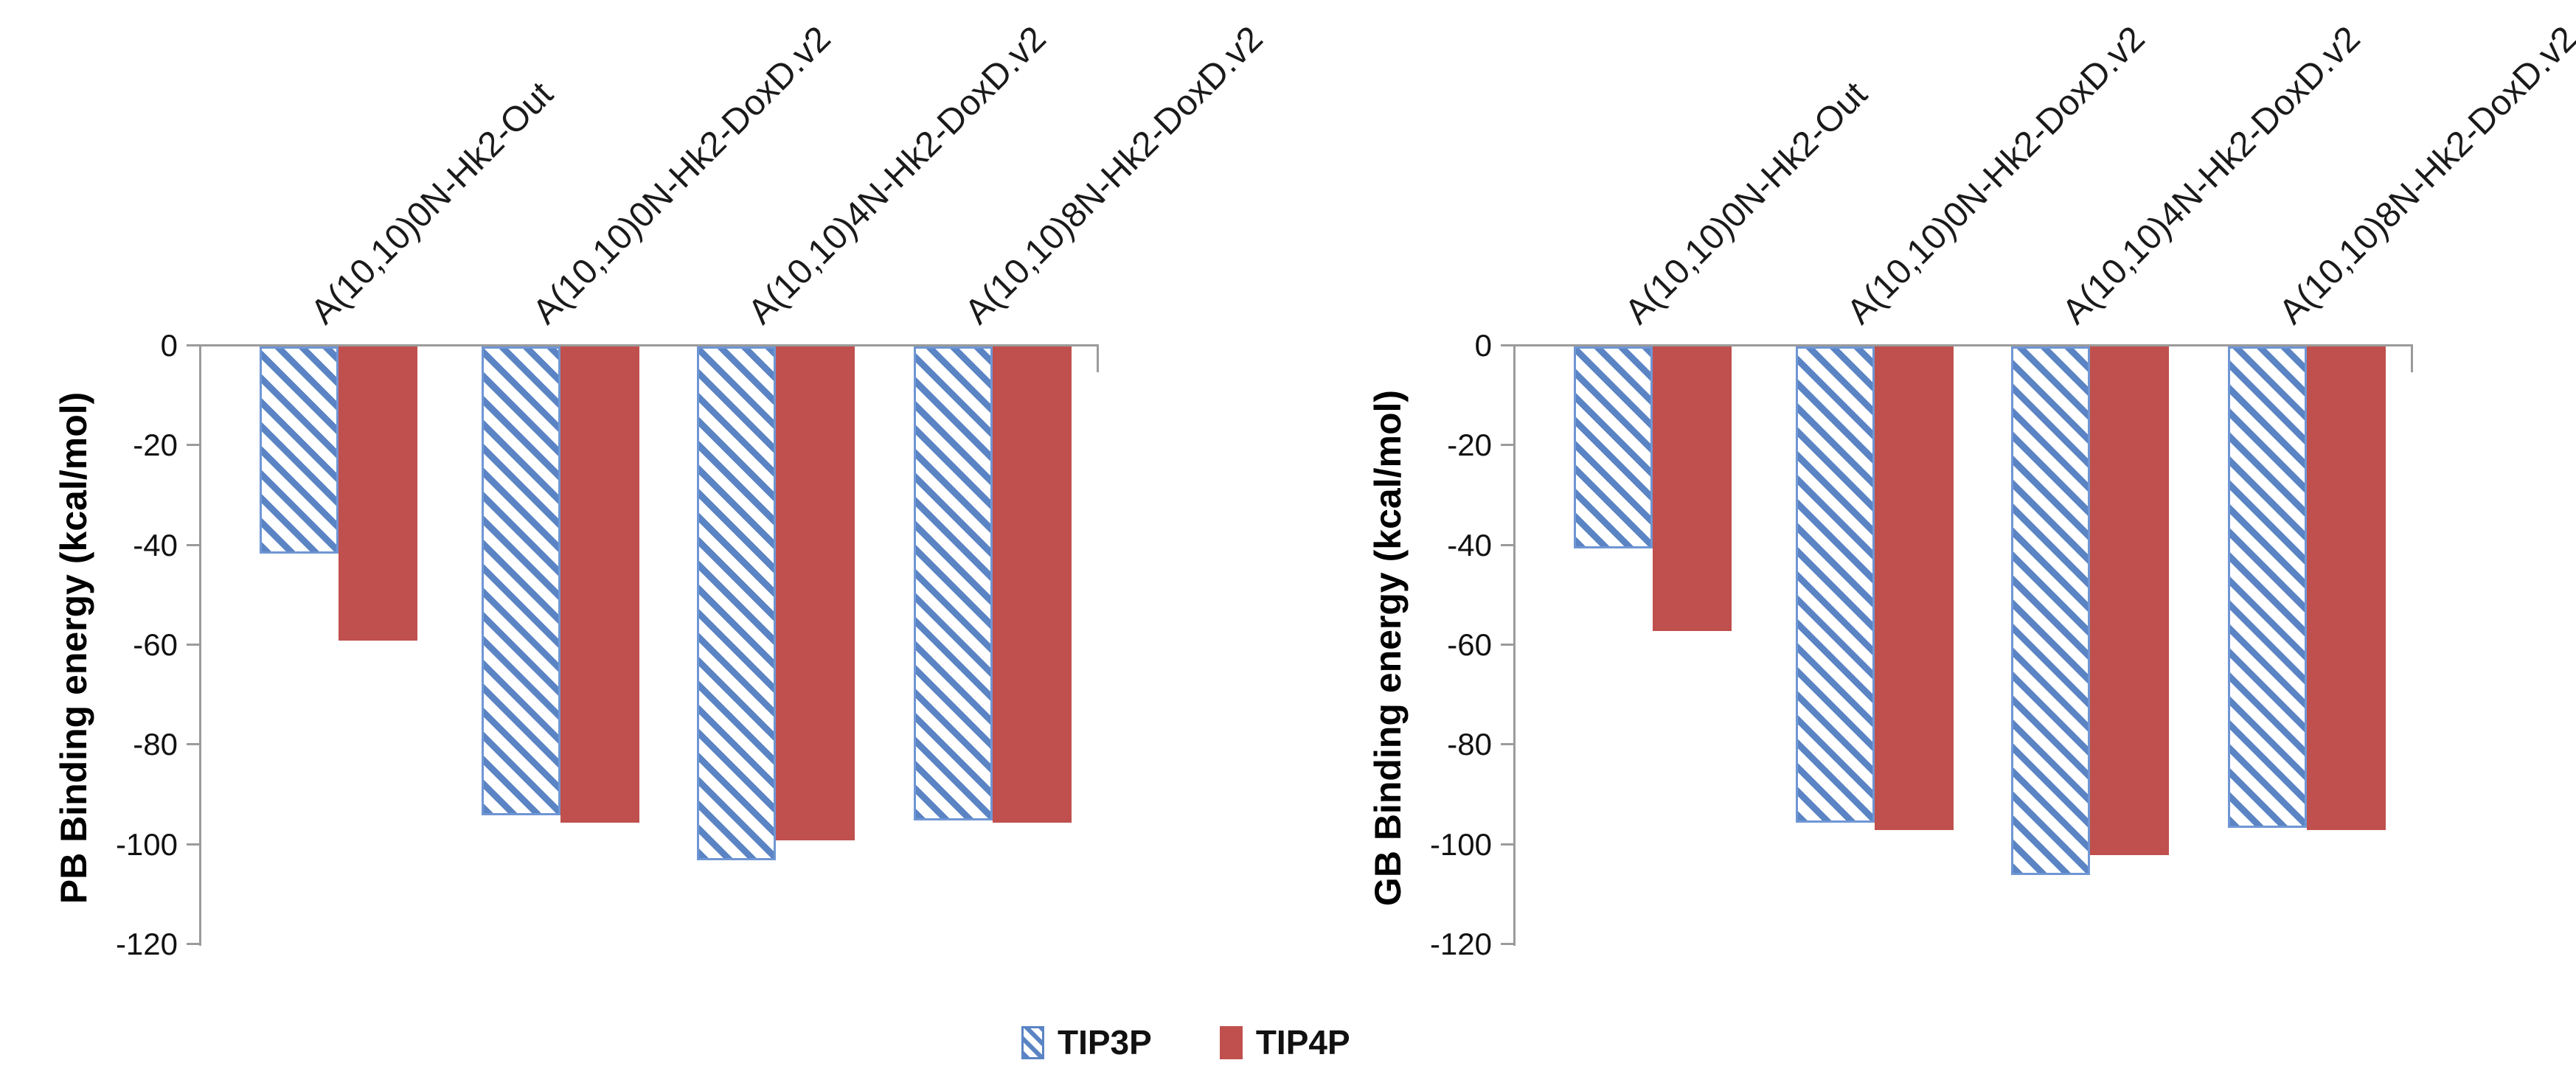 The height and width of the screenshot is (1091, 2576). I want to click on legend-swatch-tip4p-icon, so click(1231, 1042).